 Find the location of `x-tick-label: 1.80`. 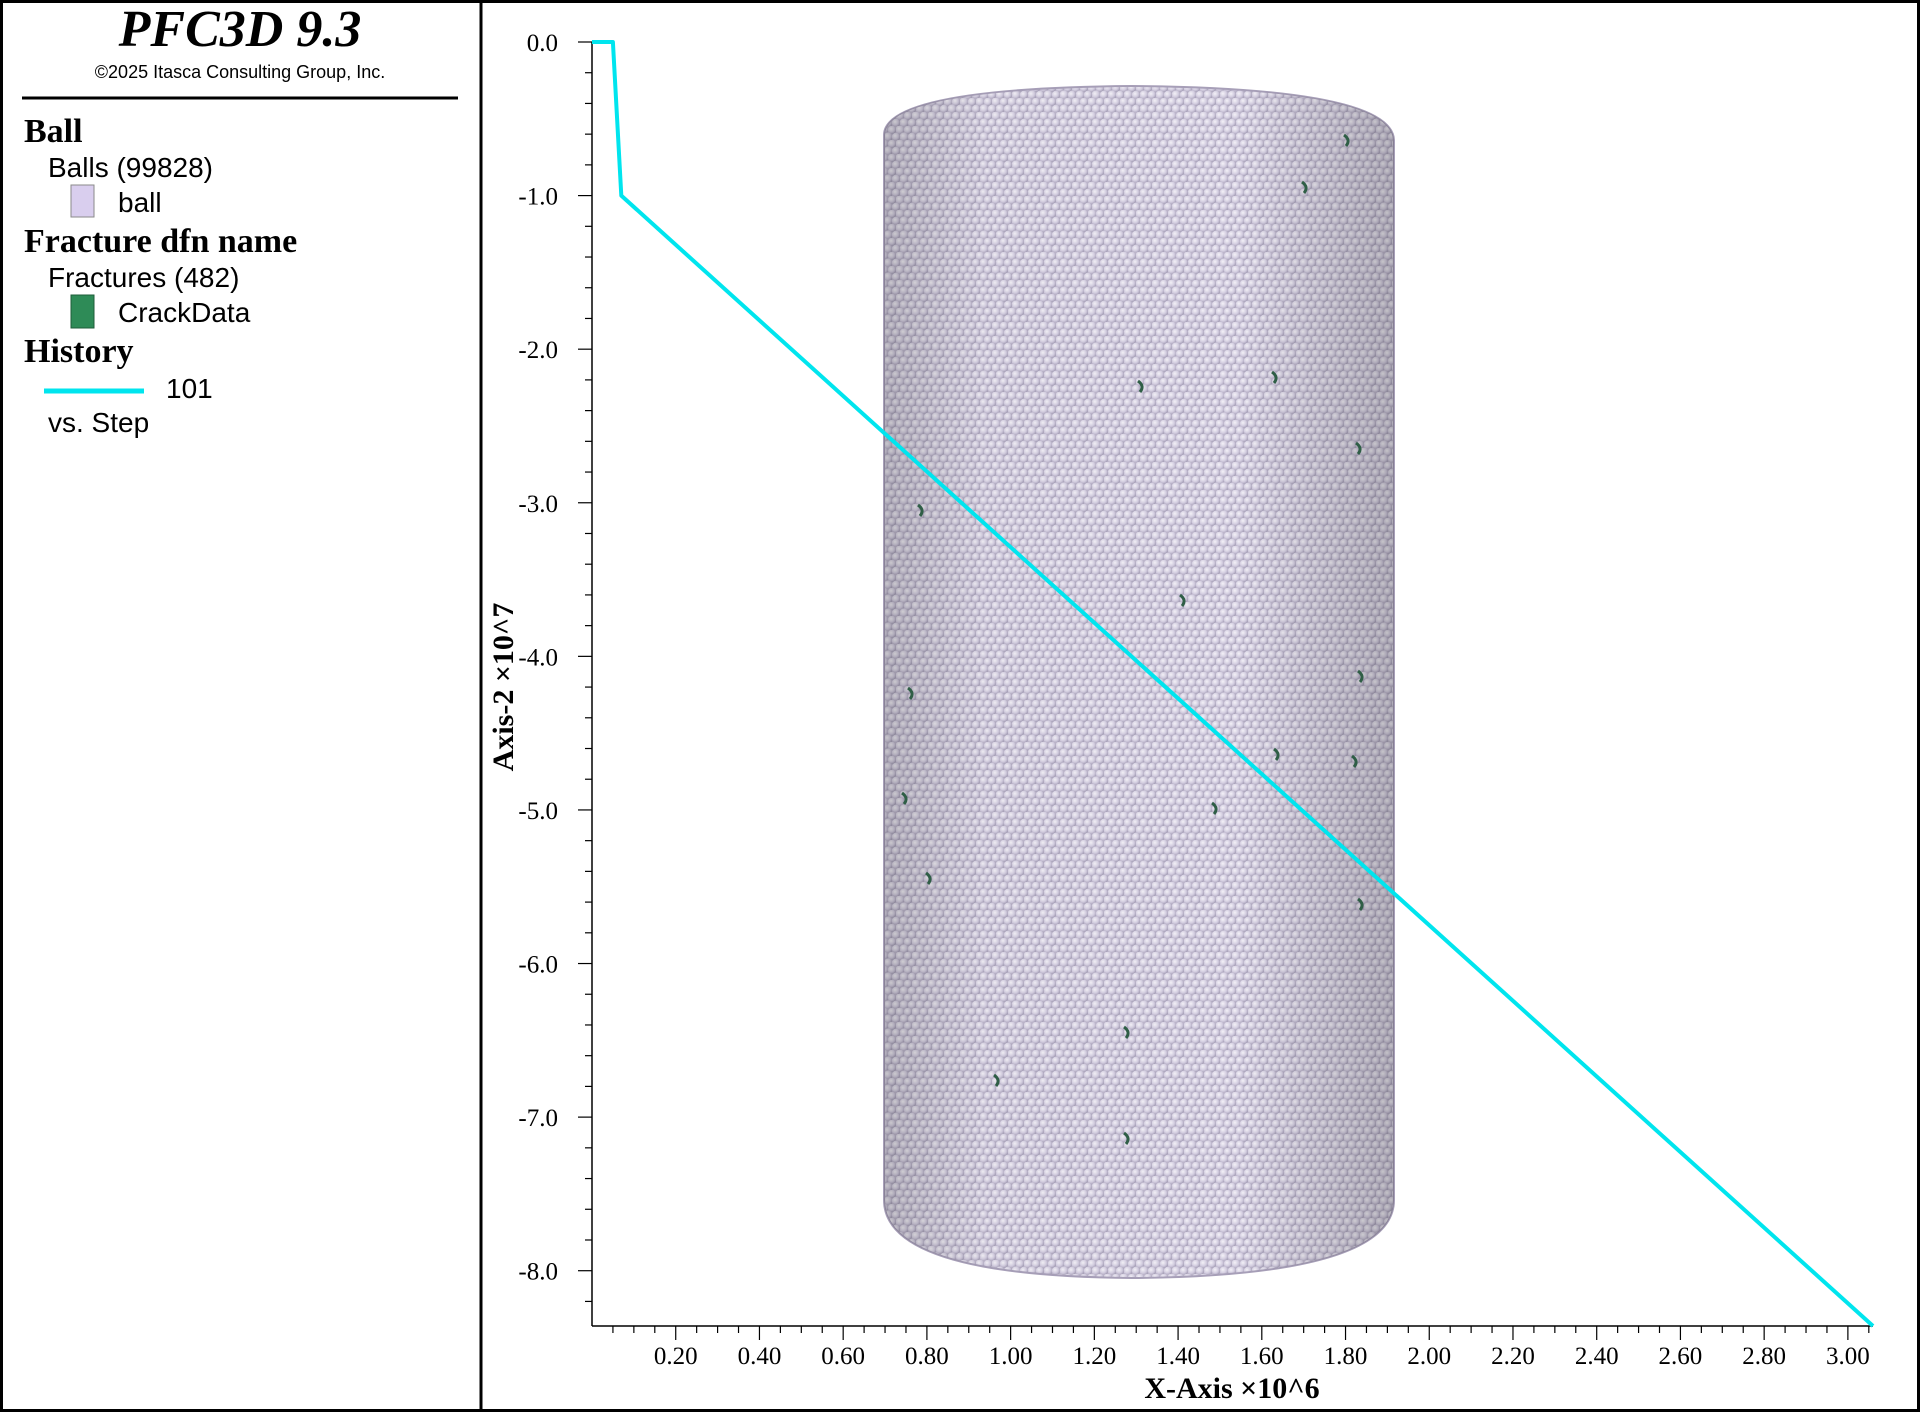

x-tick-label: 1.80 is located at coordinates (1346, 1356).